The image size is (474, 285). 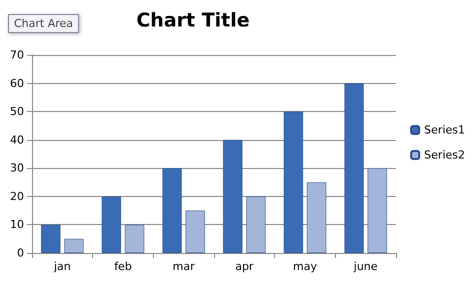 What do you see at coordinates (123, 266) in the screenshot?
I see `x-tick-label: feb` at bounding box center [123, 266].